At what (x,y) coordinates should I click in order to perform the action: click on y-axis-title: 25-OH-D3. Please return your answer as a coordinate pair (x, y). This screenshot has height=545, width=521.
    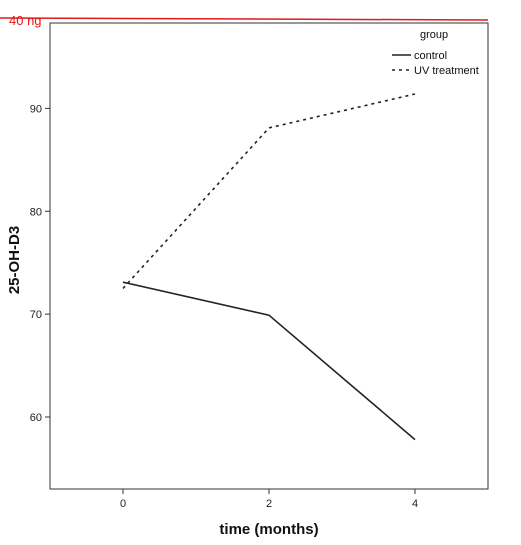
    Looking at the image, I should click on (14, 260).